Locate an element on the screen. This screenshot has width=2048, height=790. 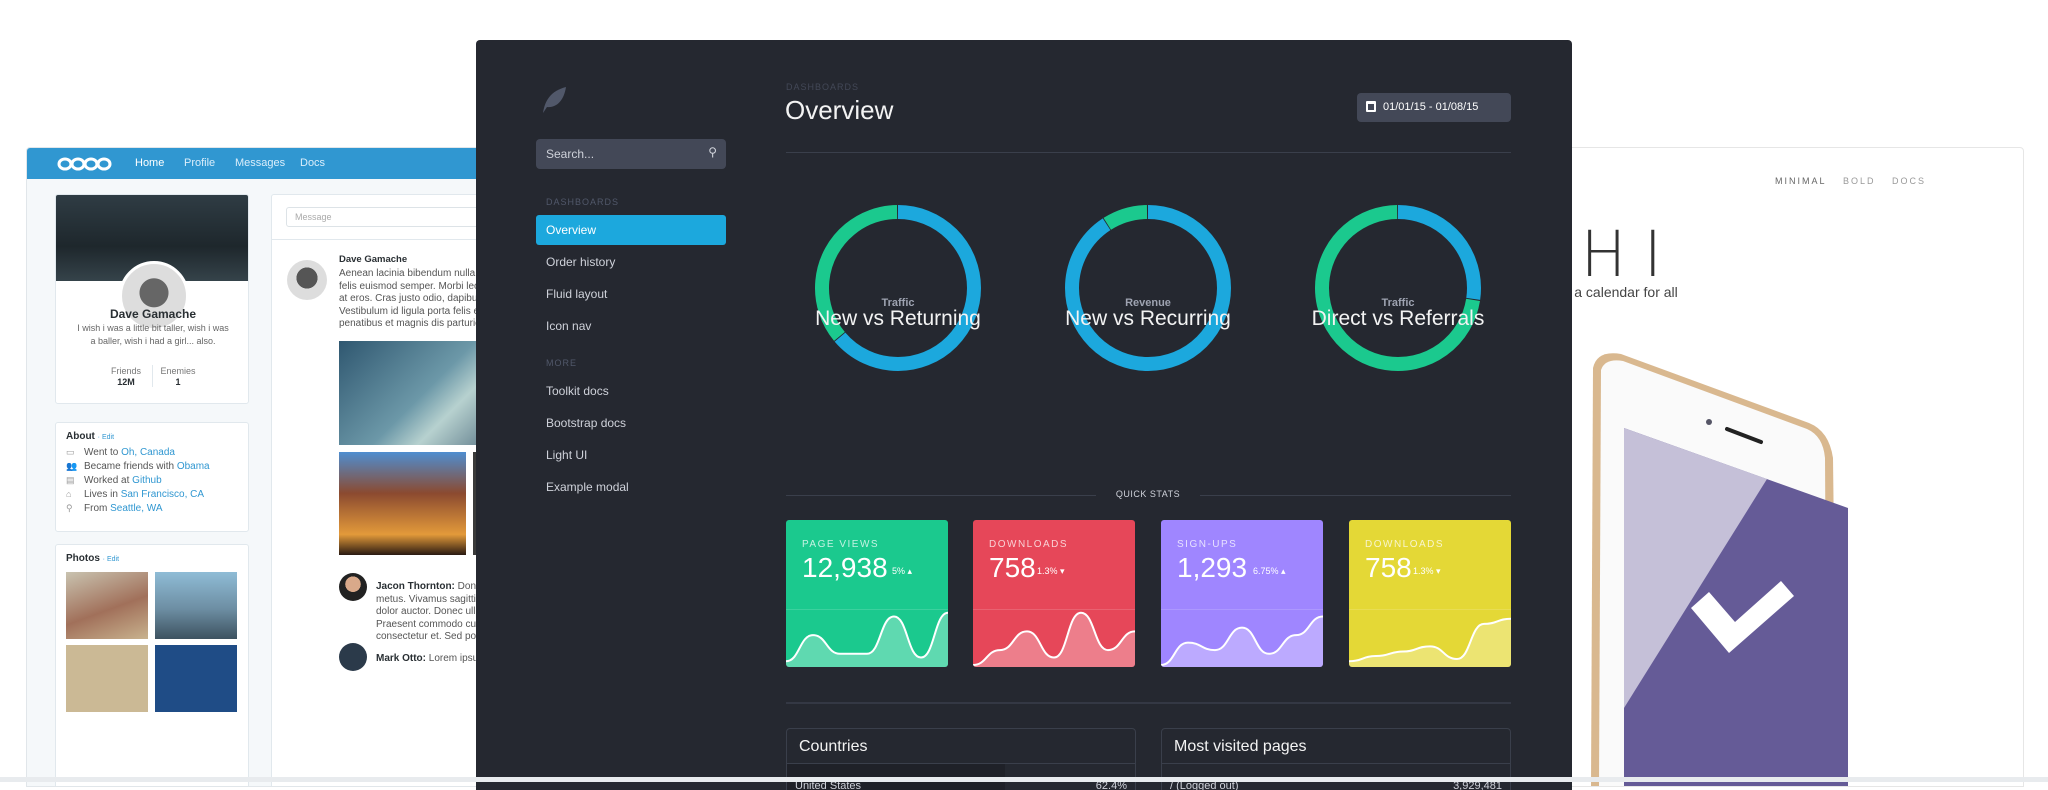
comment-text: metus. Vivamus sagittis is located at coordinates (428, 599).